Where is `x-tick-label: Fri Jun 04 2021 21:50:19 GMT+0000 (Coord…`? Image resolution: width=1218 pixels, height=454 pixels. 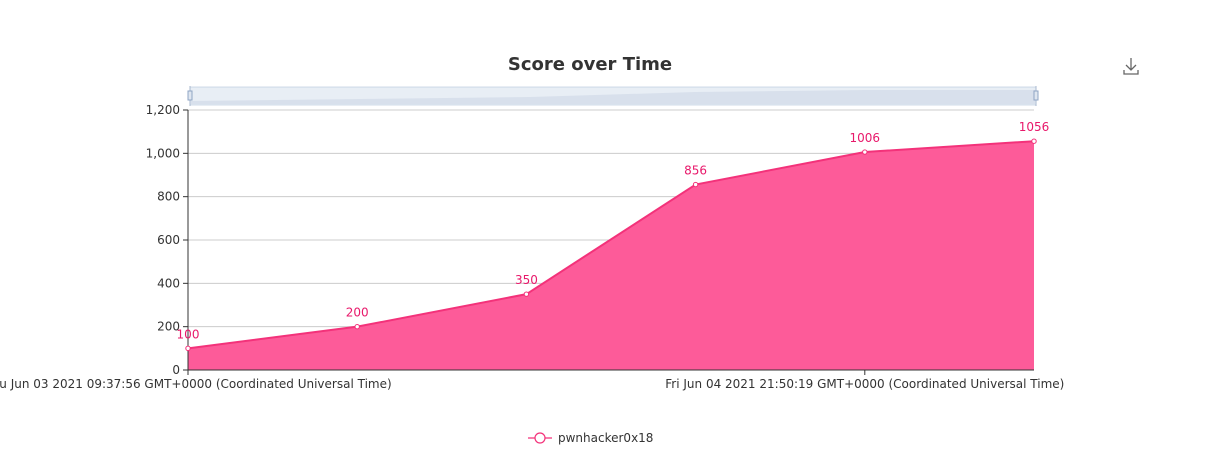 x-tick-label: Fri Jun 04 2021 21:50:19 GMT+0000 (Coord… is located at coordinates (864, 384).